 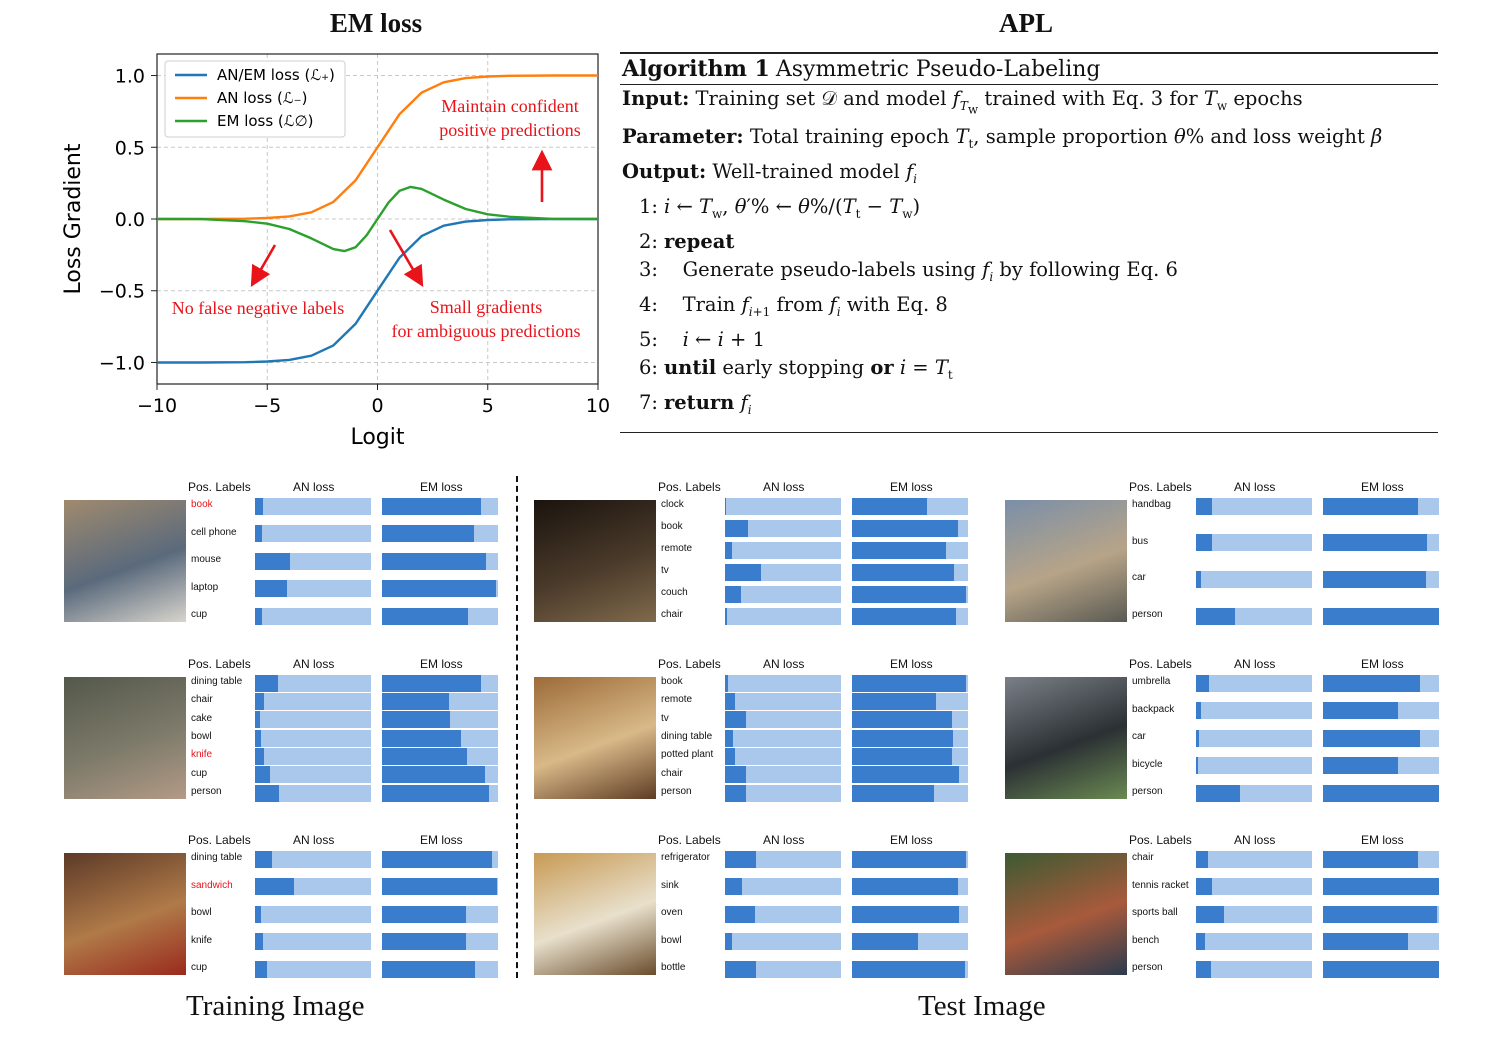 What do you see at coordinates (486, 307) in the screenshot?
I see `annotation-small-gradients-1: Small gradients` at bounding box center [486, 307].